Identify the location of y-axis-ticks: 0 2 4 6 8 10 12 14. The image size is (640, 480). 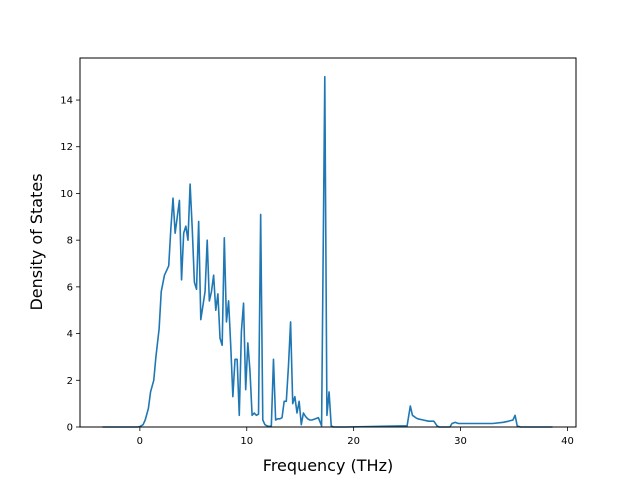
(70, 265).